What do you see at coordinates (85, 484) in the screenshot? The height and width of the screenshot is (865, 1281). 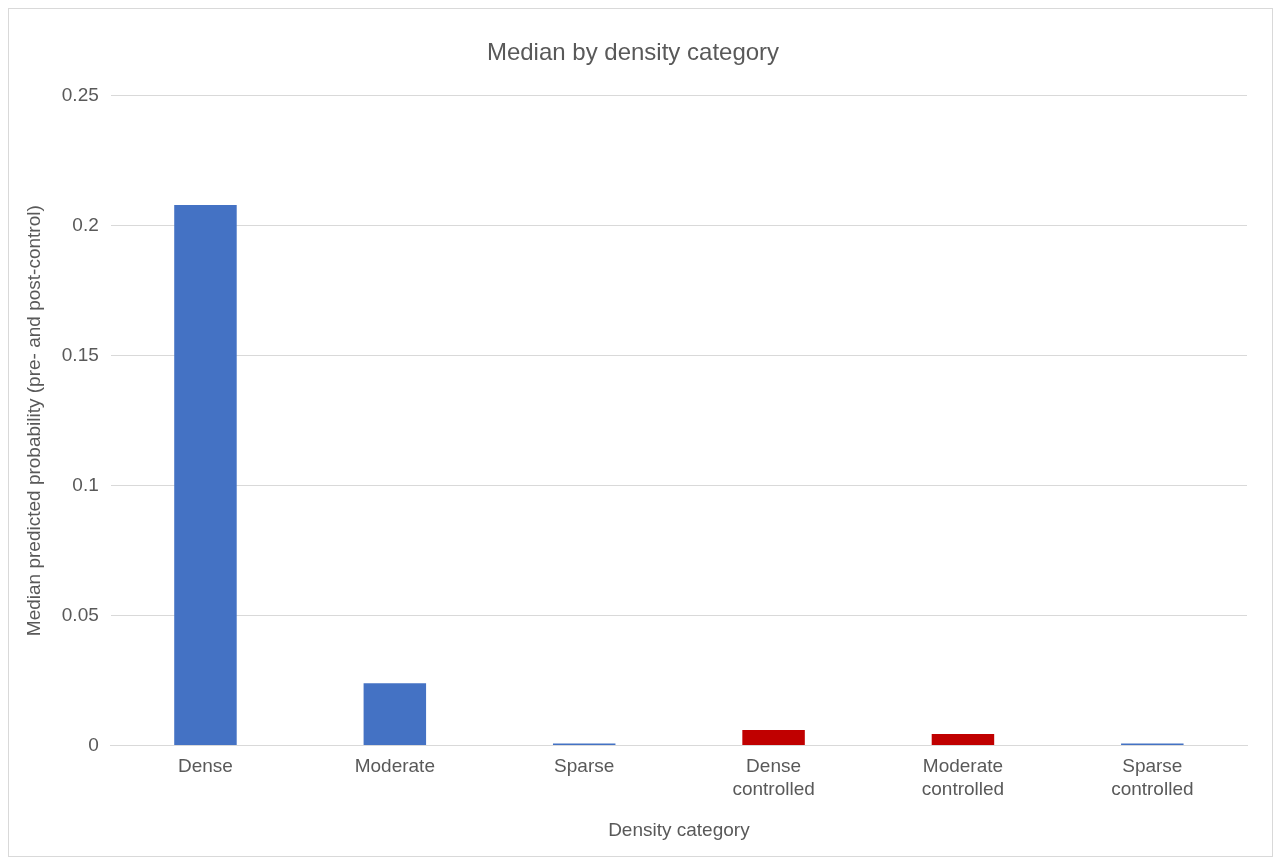 I see `y-tick-label: 0.1` at bounding box center [85, 484].